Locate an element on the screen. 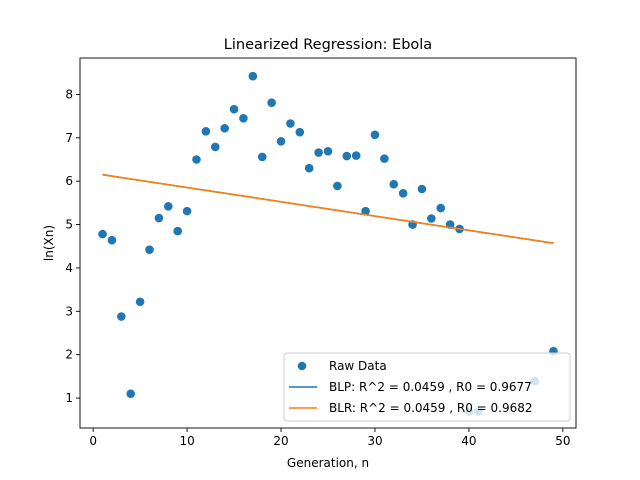  y-tick-label: 5 is located at coordinates (69, 225).